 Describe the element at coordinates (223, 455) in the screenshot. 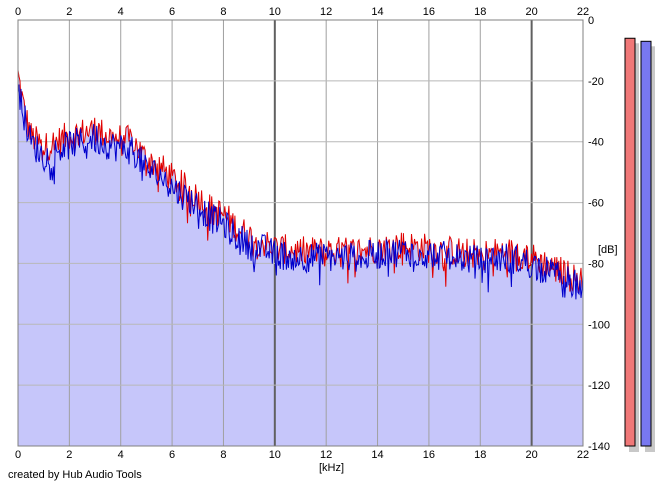

I see `x-tick-label-bottom: 8` at that location.